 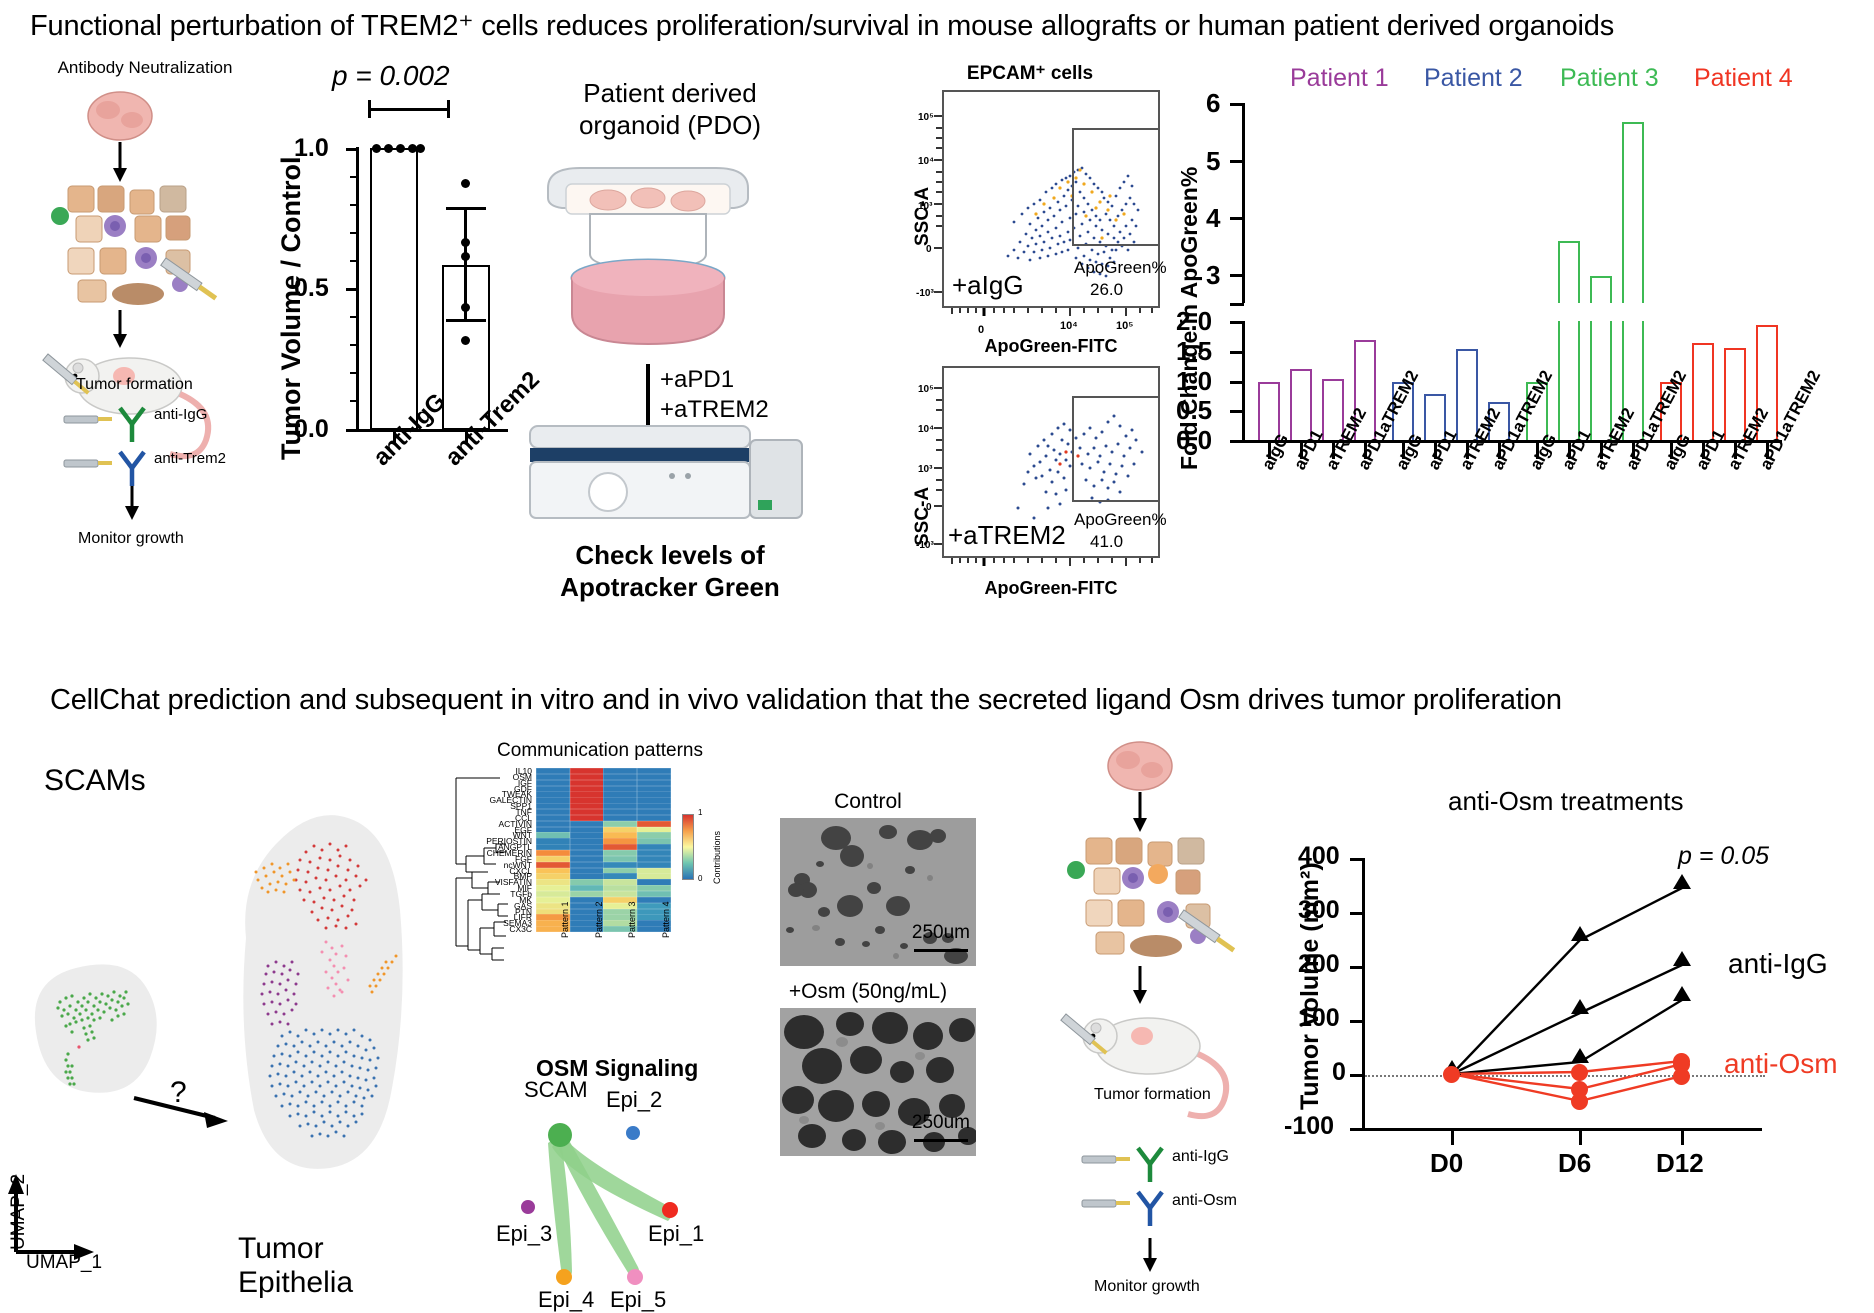 I want to click on readout-line1: Check levels of, so click(x=670, y=555).